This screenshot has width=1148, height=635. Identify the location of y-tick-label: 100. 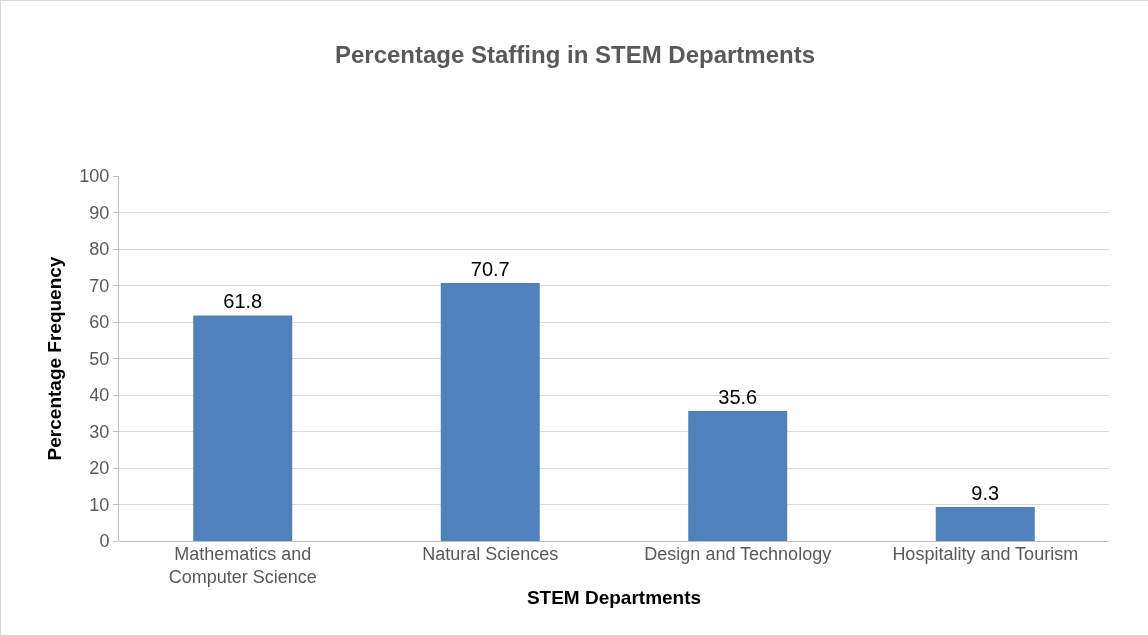
(94, 176).